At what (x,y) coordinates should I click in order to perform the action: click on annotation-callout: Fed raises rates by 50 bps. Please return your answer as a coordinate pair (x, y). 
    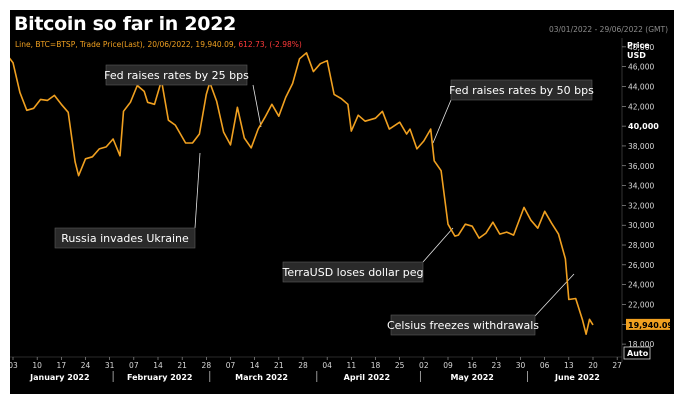
    Looking at the image, I should click on (521, 90).